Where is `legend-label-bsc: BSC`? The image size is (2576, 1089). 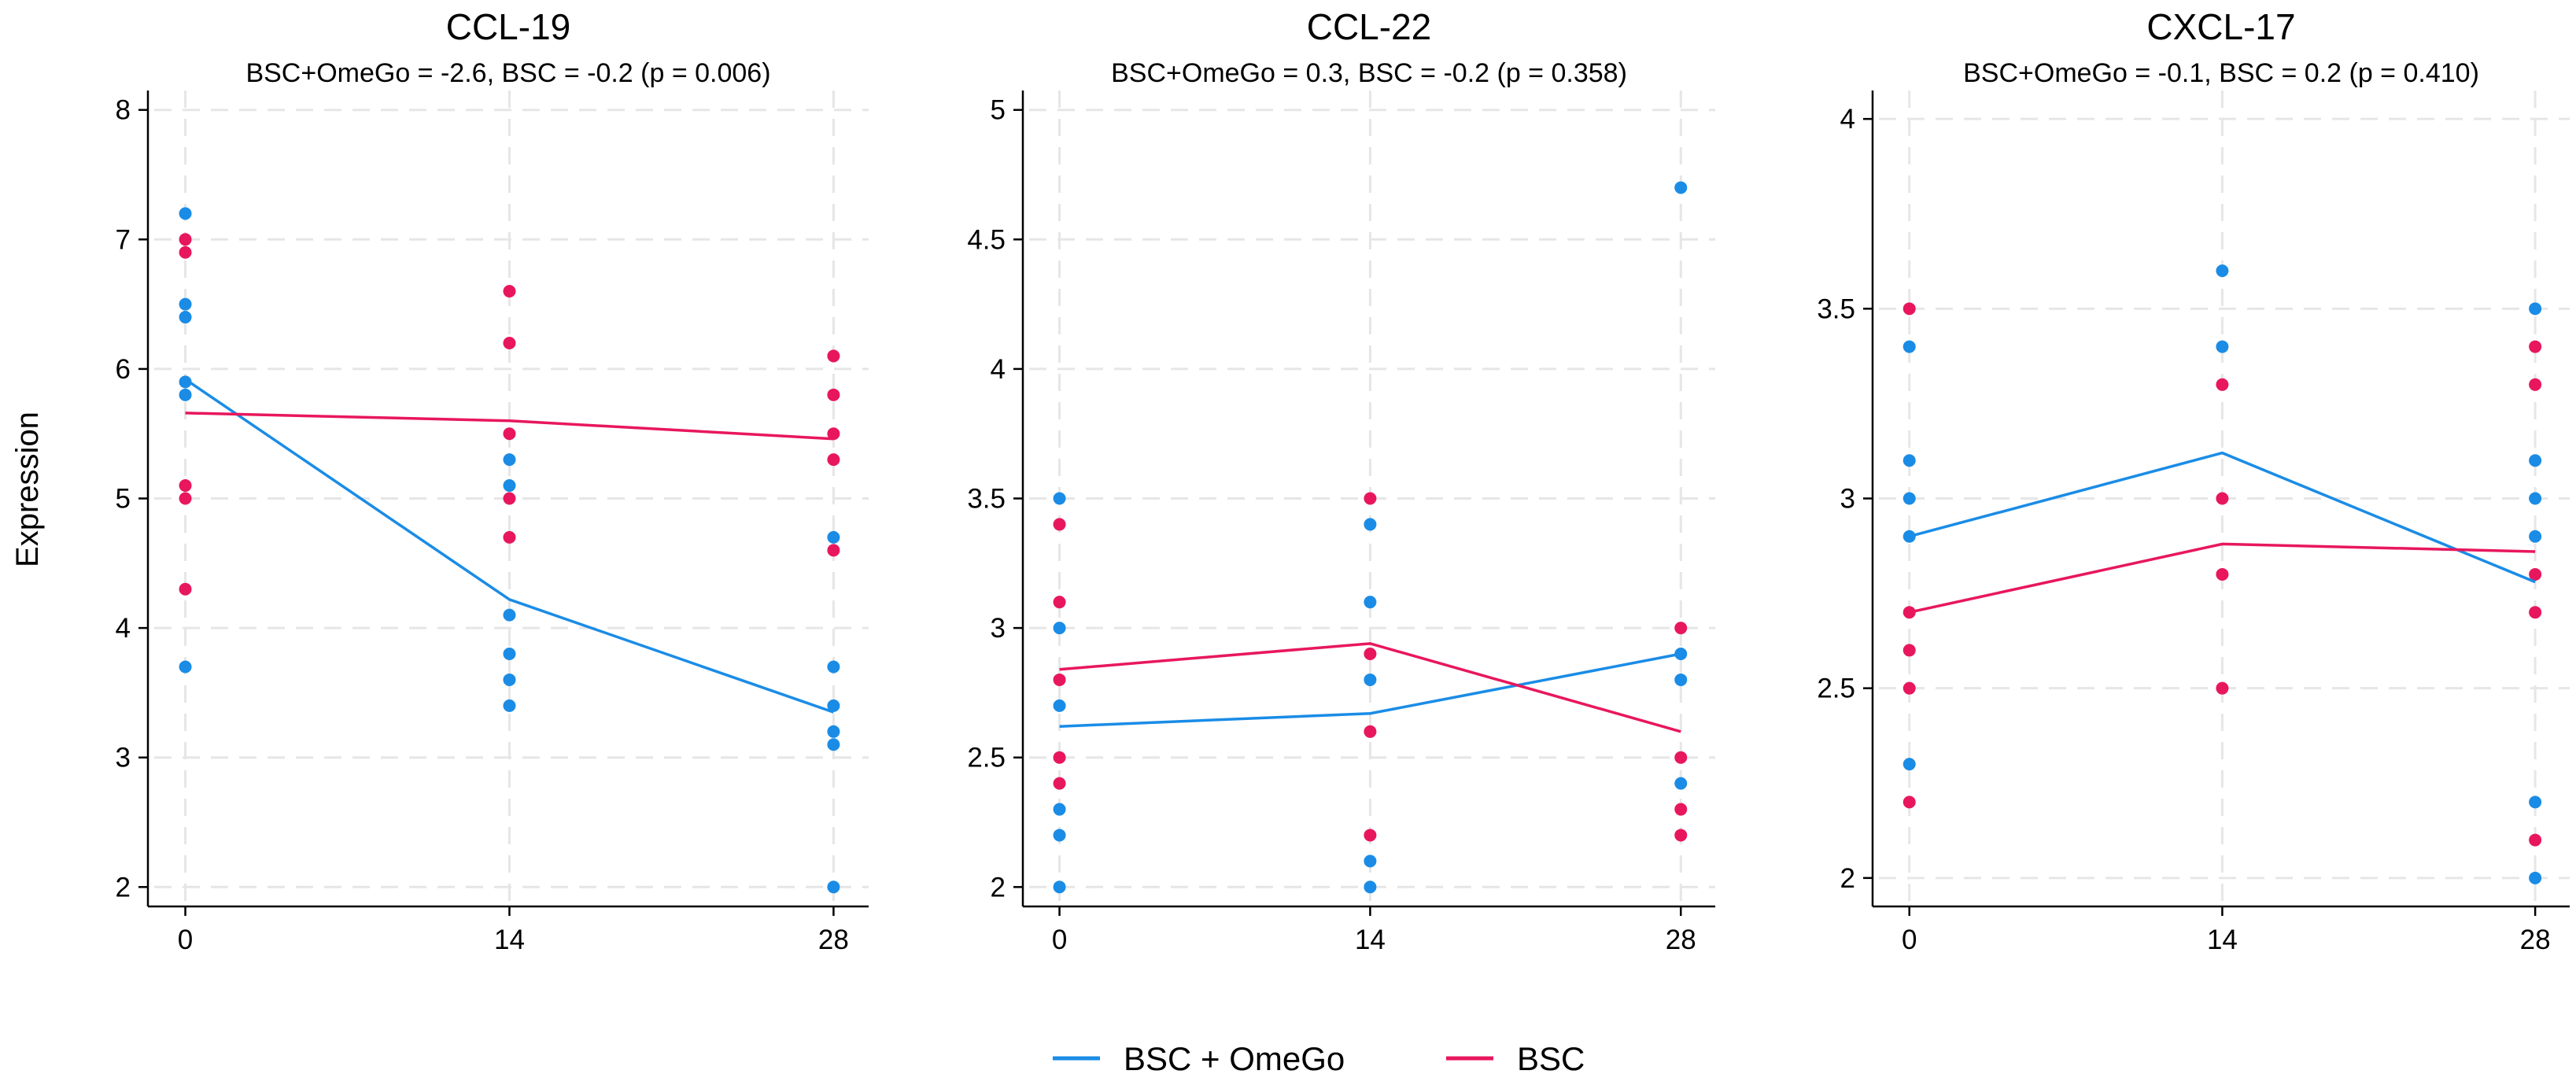 legend-label-bsc: BSC is located at coordinates (1551, 1058).